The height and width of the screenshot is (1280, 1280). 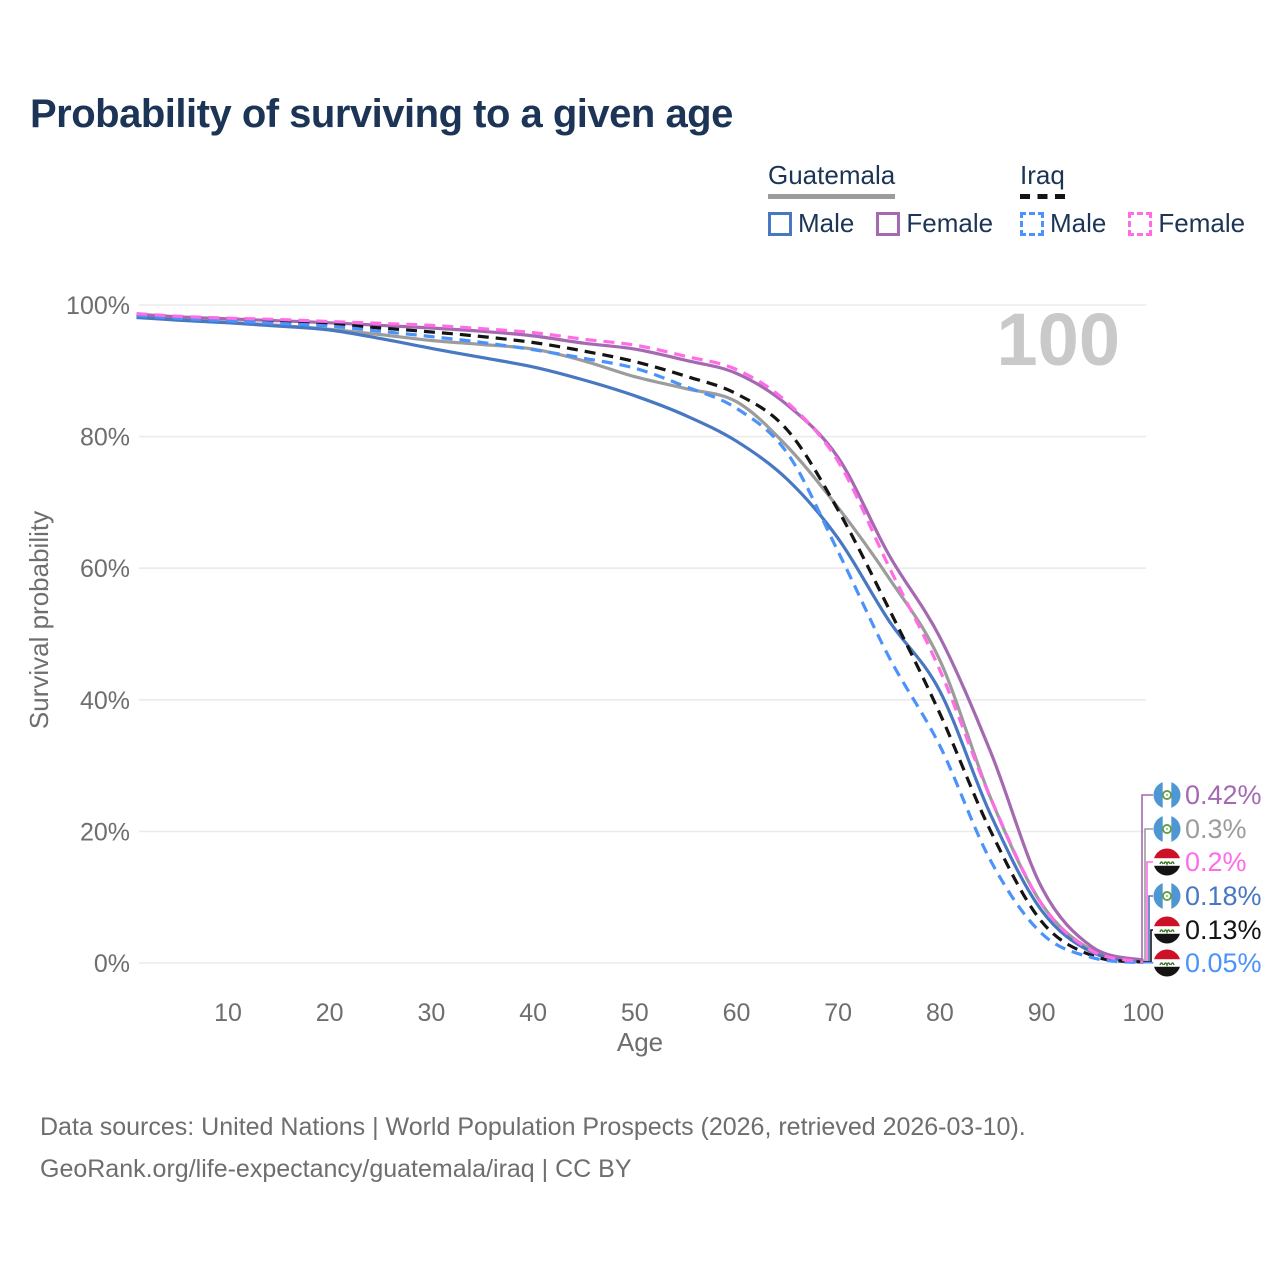 What do you see at coordinates (105, 569) in the screenshot?
I see `y-tick-label: 60%` at bounding box center [105, 569].